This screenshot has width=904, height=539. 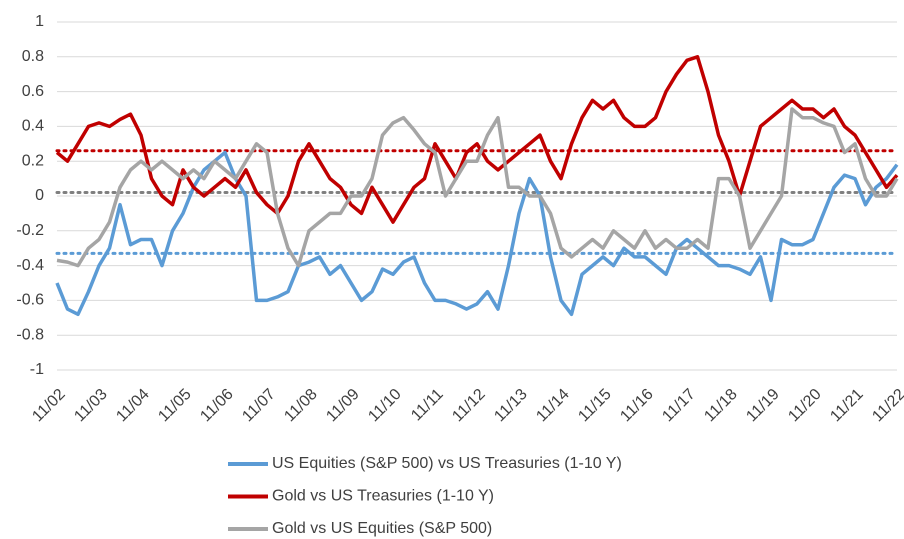 What do you see at coordinates (382, 528) in the screenshot?
I see `legend-label: Gold vs US Equities (S&P 500)` at bounding box center [382, 528].